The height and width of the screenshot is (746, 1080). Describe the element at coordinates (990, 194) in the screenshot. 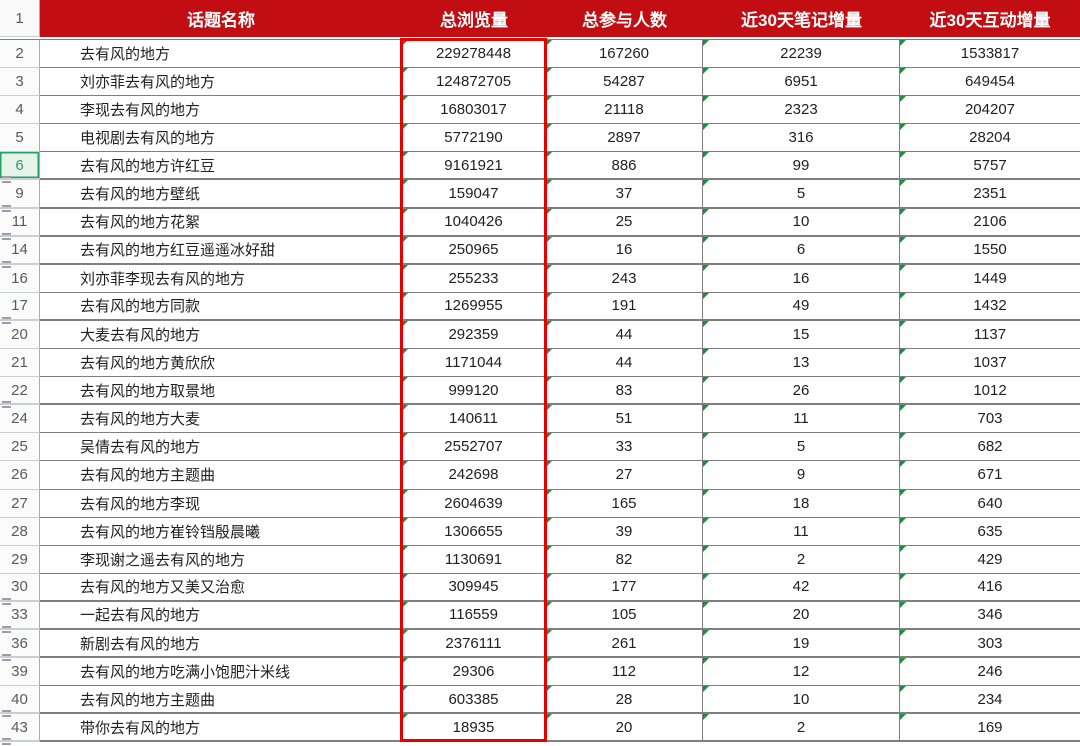

I see `interactions-increment-cell: 2351` at that location.